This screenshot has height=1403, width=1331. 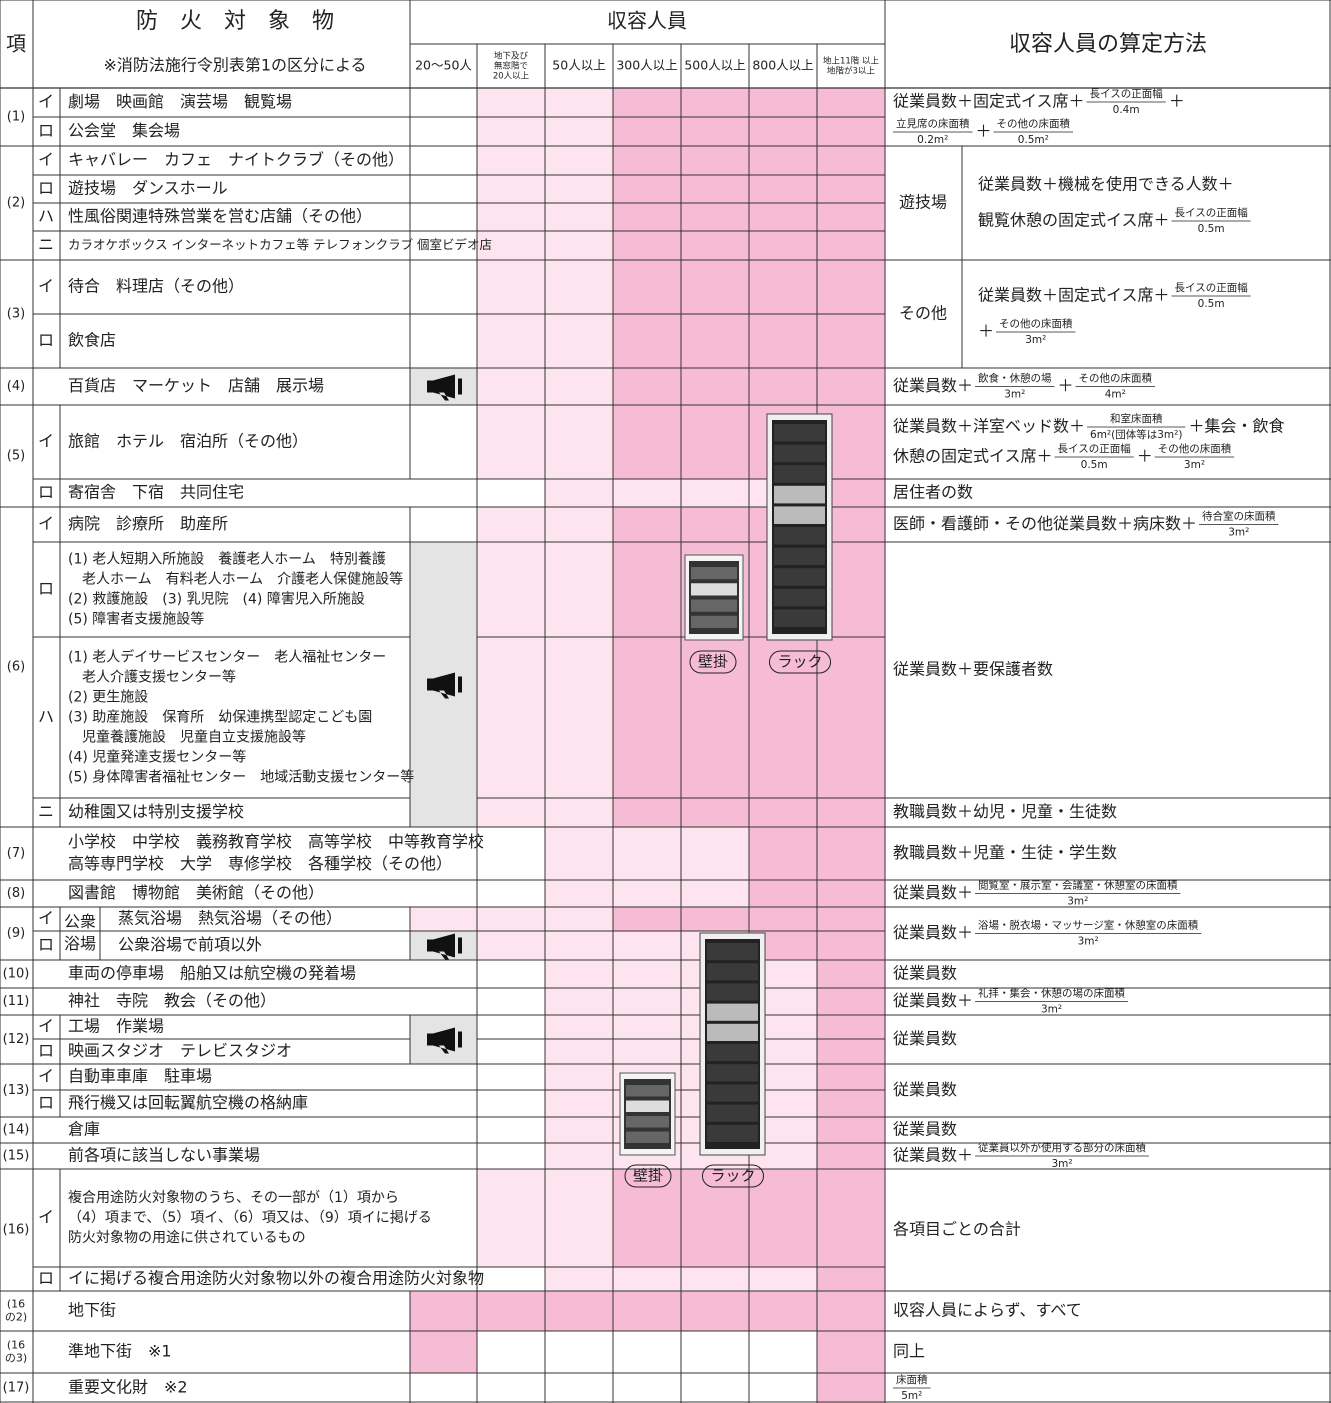 What do you see at coordinates (16, 1317) in the screenshot?
I see `item-number: の2)` at bounding box center [16, 1317].